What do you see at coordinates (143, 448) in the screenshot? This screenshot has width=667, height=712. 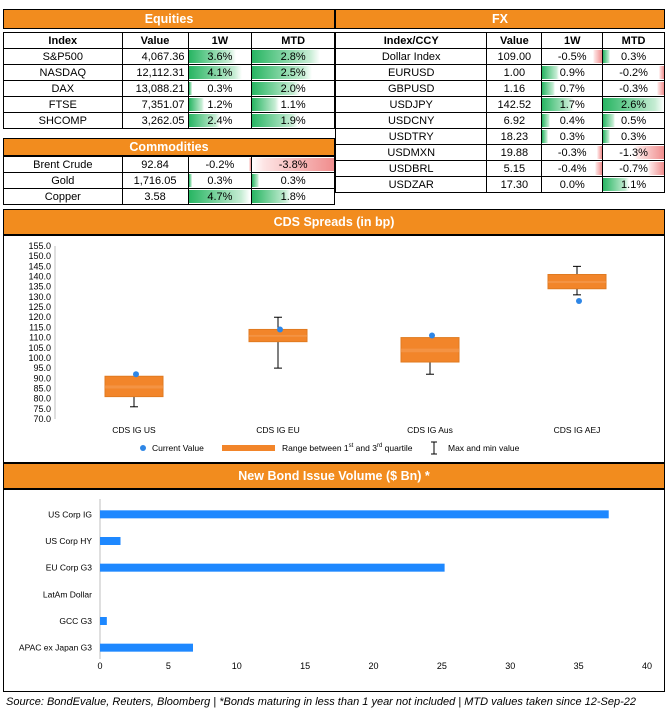 I see `legend-current-marker` at bounding box center [143, 448].